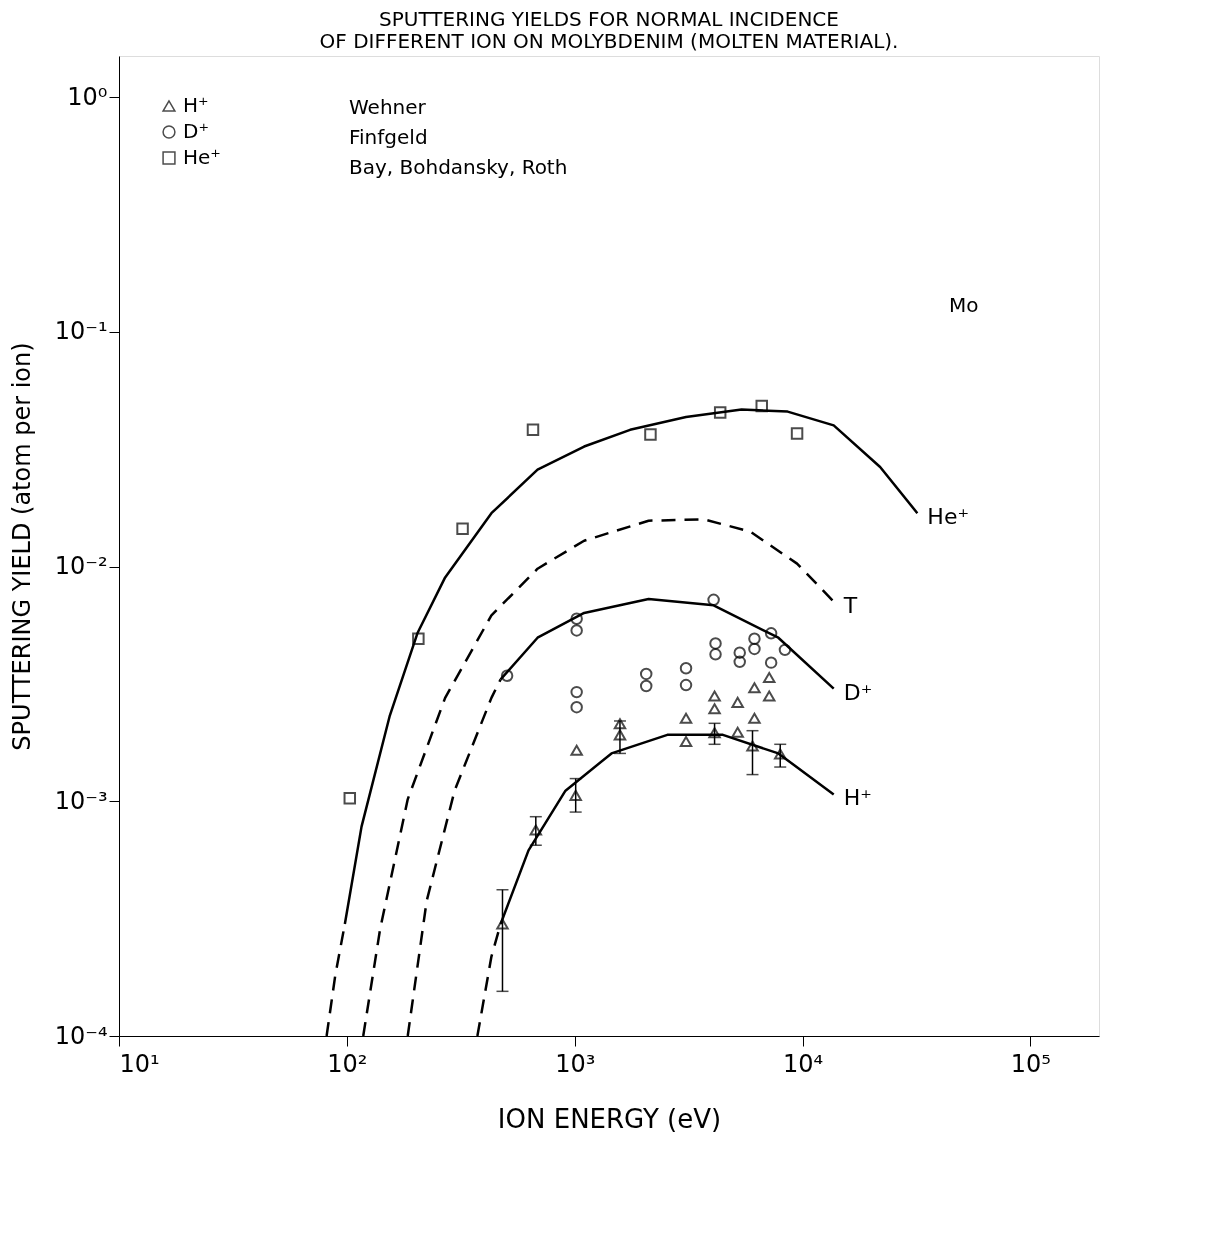  Describe the element at coordinates (850, 605) in the screenshot. I see `series-label: T` at that location.